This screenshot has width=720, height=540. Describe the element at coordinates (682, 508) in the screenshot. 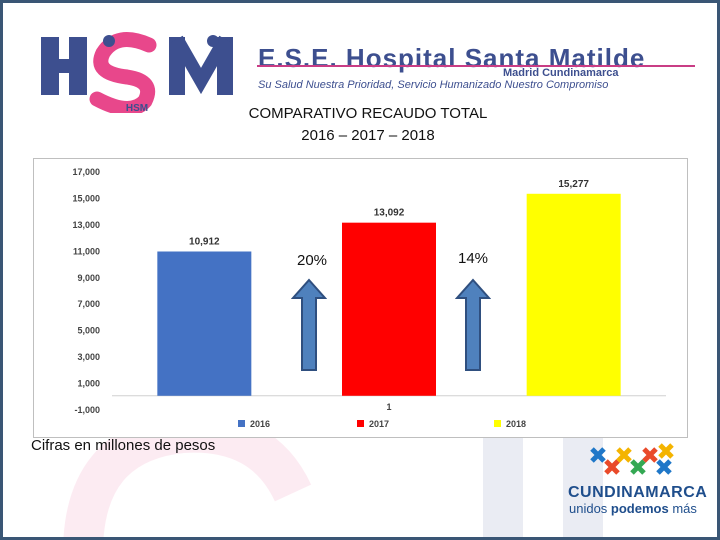

I see `tagline-post: más` at that location.